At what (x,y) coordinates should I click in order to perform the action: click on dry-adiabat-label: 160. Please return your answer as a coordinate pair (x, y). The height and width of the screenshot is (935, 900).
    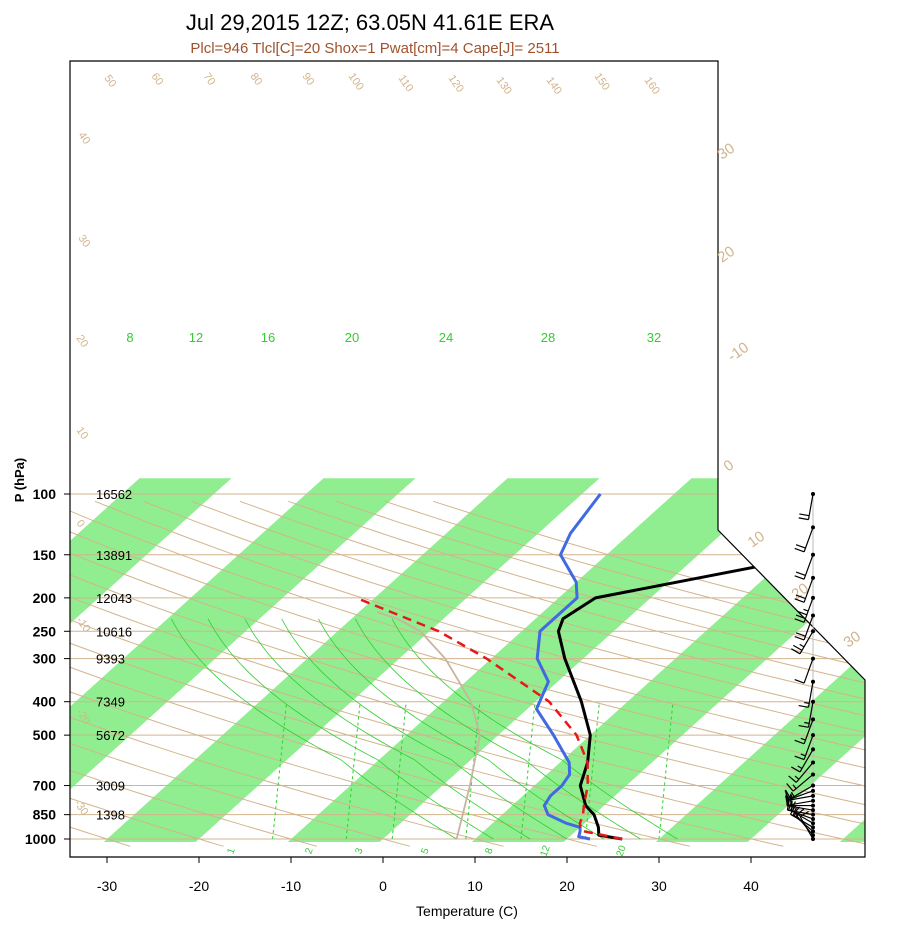
    Looking at the image, I should click on (652, 86).